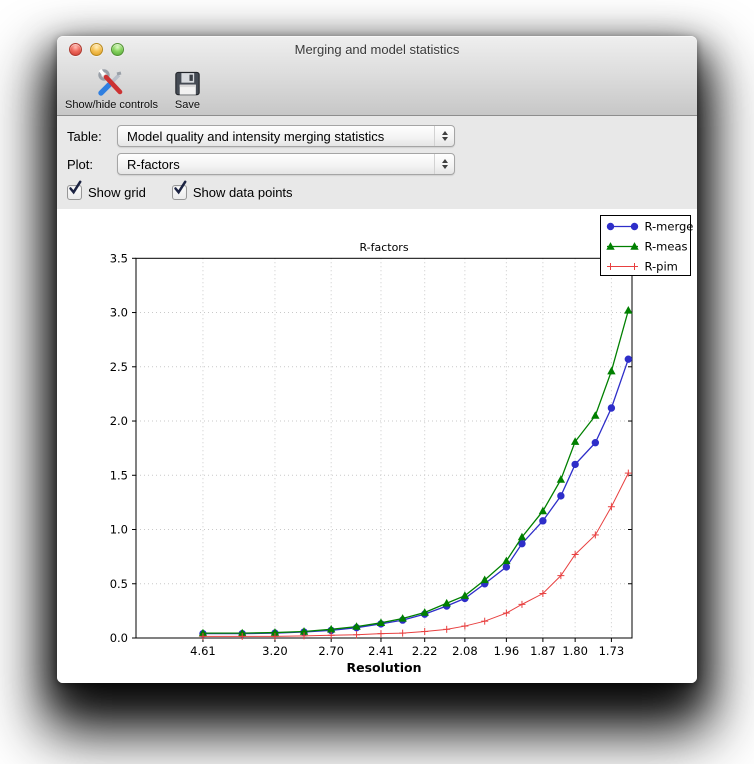 The image size is (754, 764). I want to click on chart-title: R-factors, so click(383, 247).